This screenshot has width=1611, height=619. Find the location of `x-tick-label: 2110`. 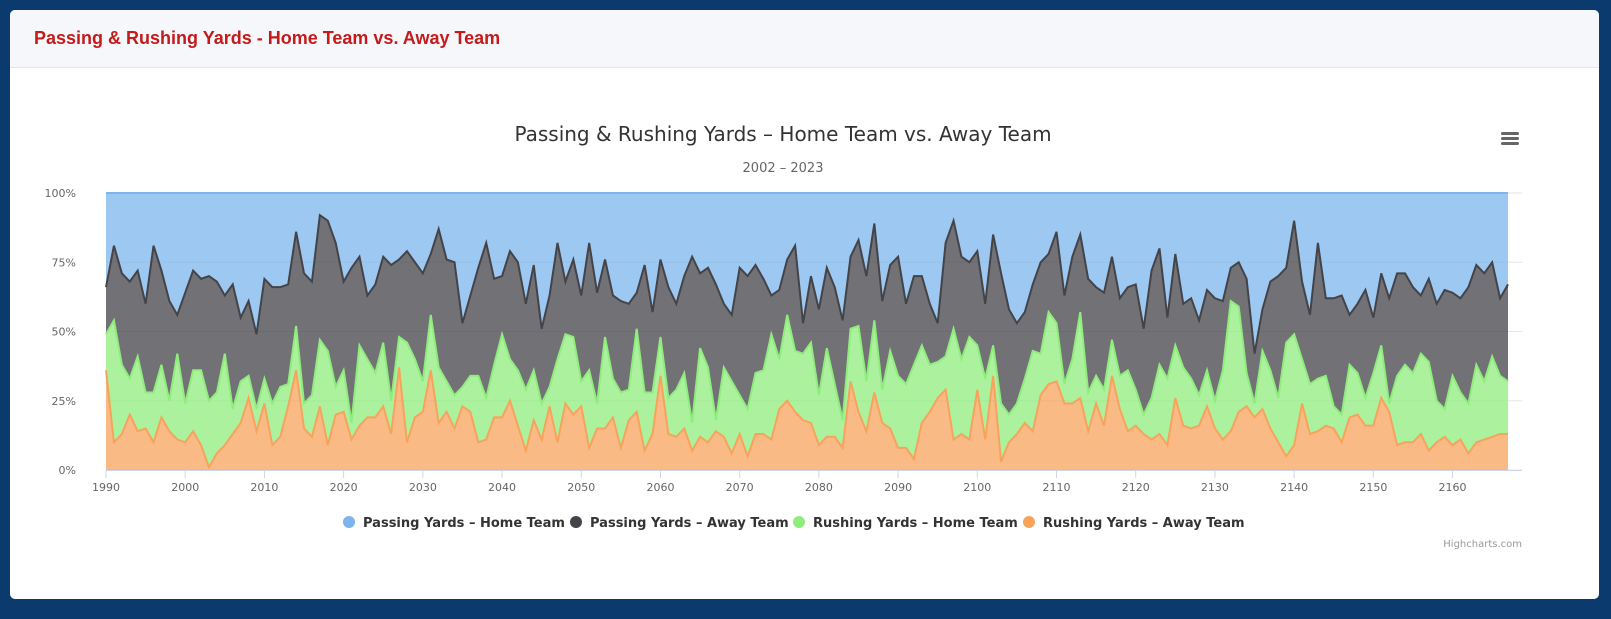

x-tick-label: 2110 is located at coordinates (1057, 487).